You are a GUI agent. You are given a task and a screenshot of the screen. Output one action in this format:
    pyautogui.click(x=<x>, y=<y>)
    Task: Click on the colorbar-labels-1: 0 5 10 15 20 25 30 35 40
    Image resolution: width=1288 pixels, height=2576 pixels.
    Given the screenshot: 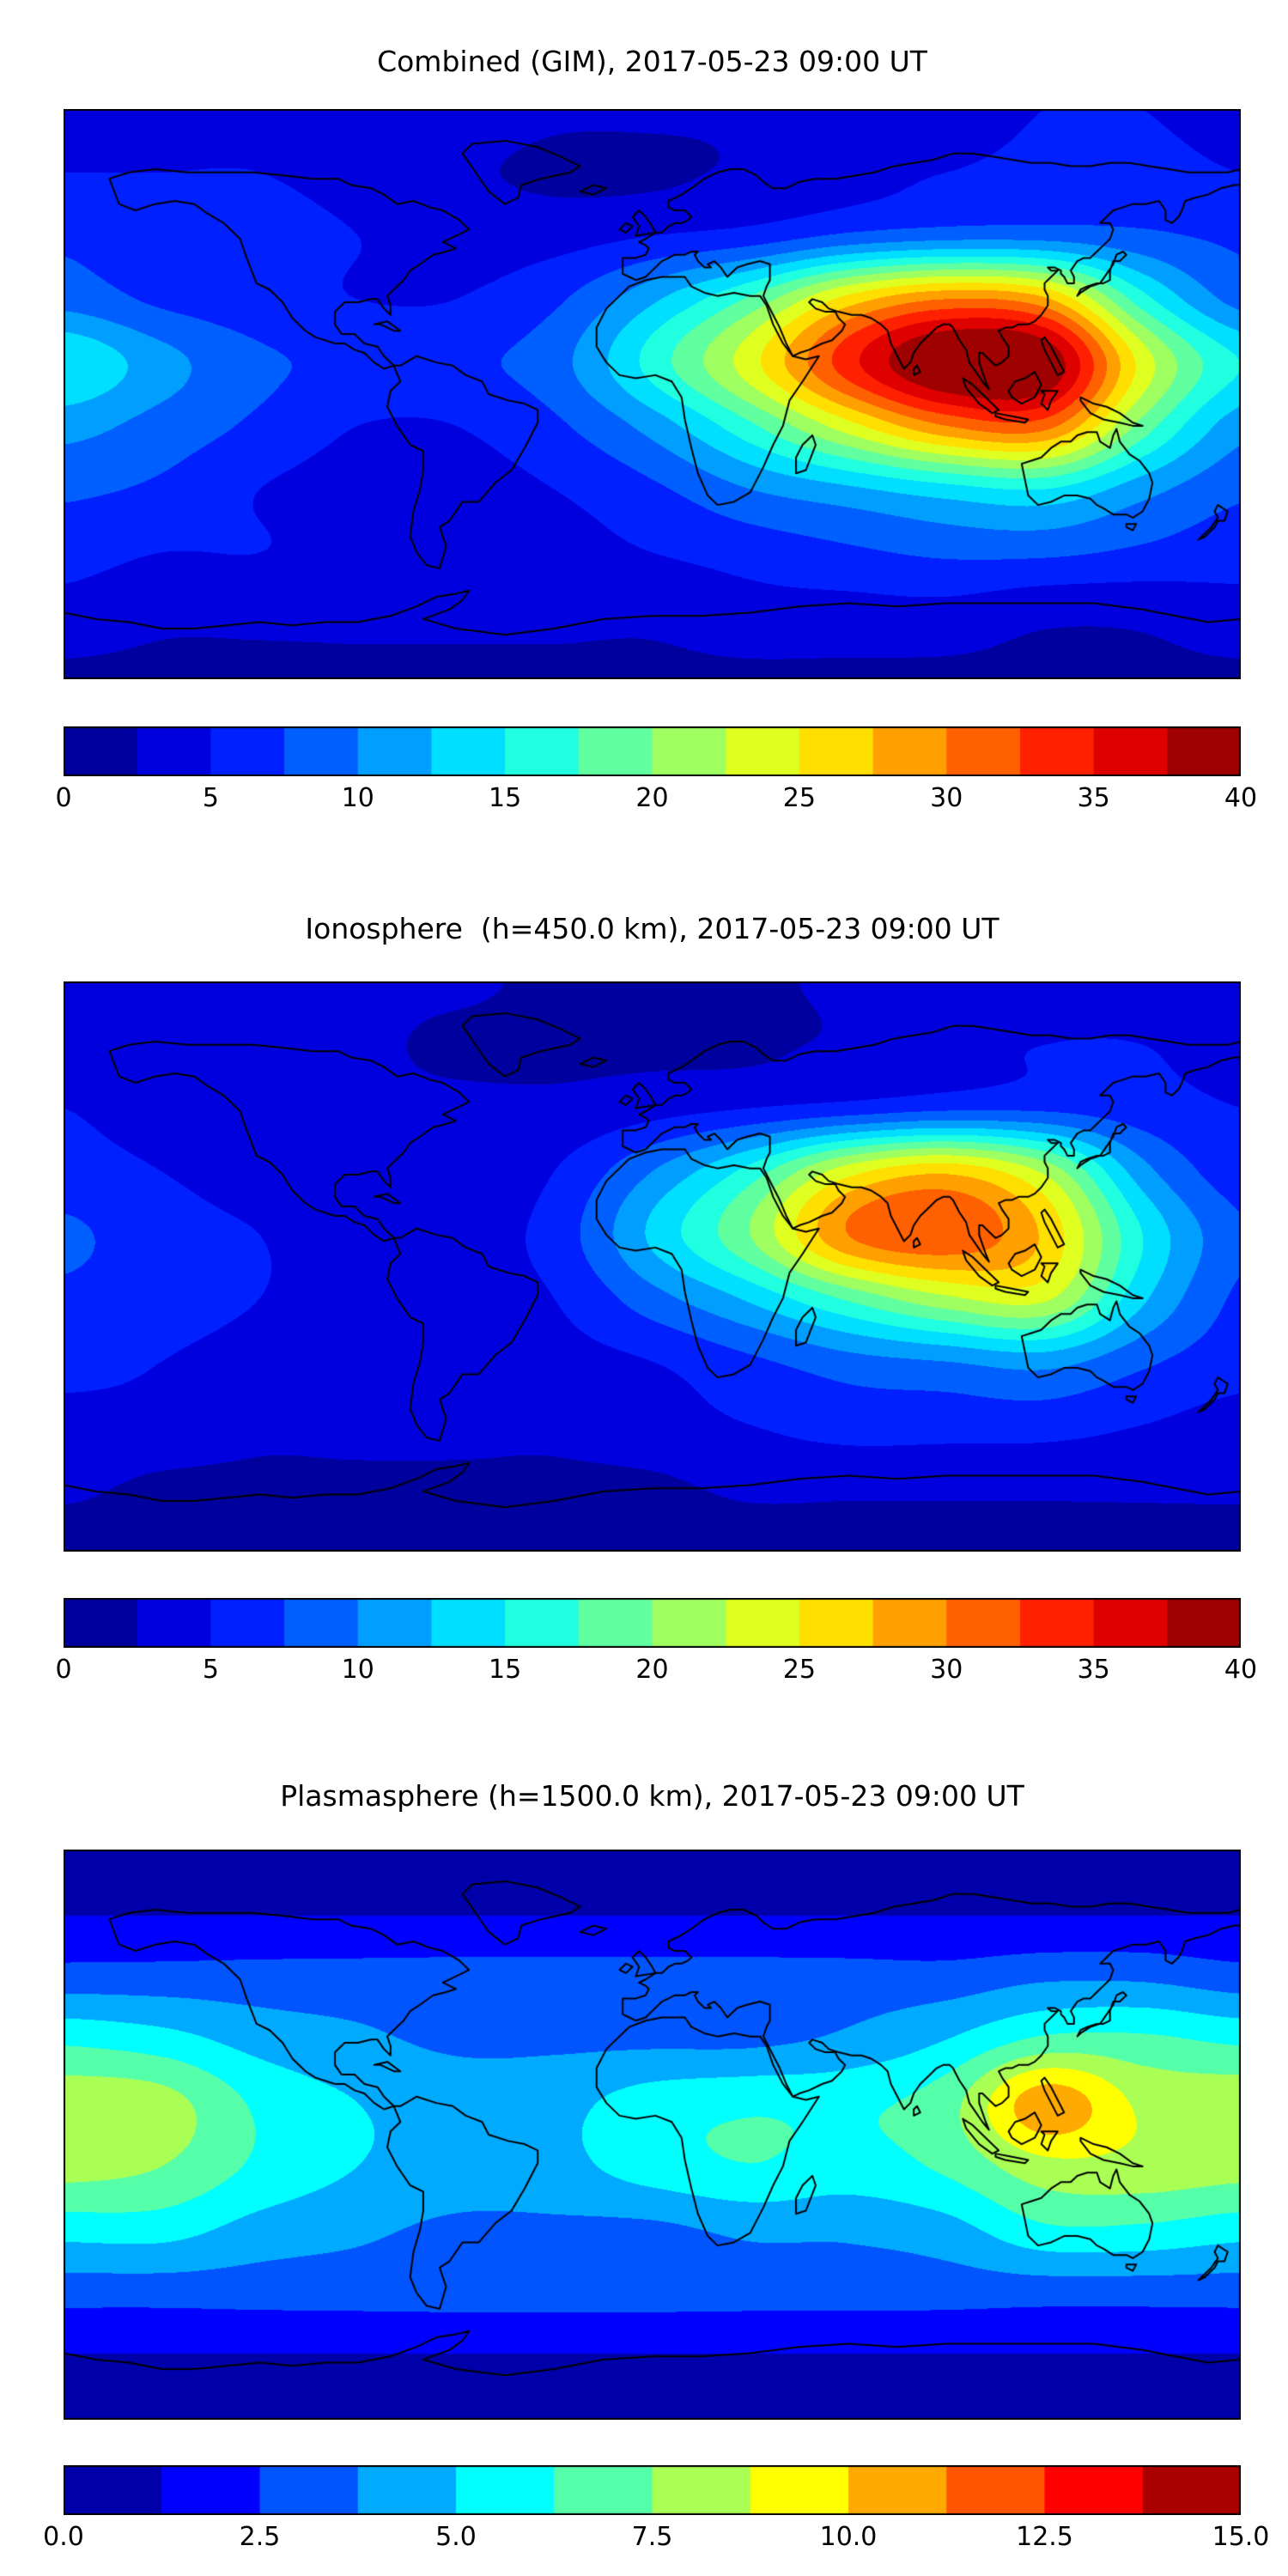 What is the action you would take?
    pyautogui.click(x=656, y=800)
    